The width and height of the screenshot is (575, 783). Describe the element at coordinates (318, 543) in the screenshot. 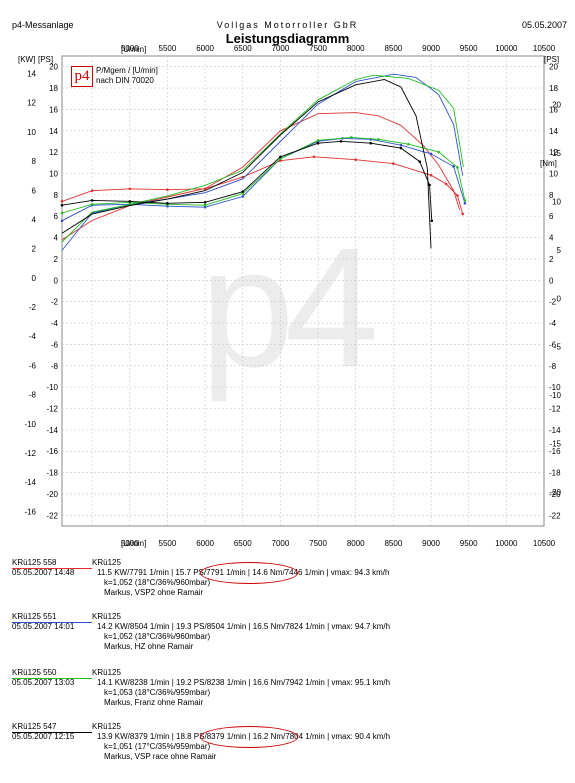

I see `rpm-tick-bottom: 7500` at that location.